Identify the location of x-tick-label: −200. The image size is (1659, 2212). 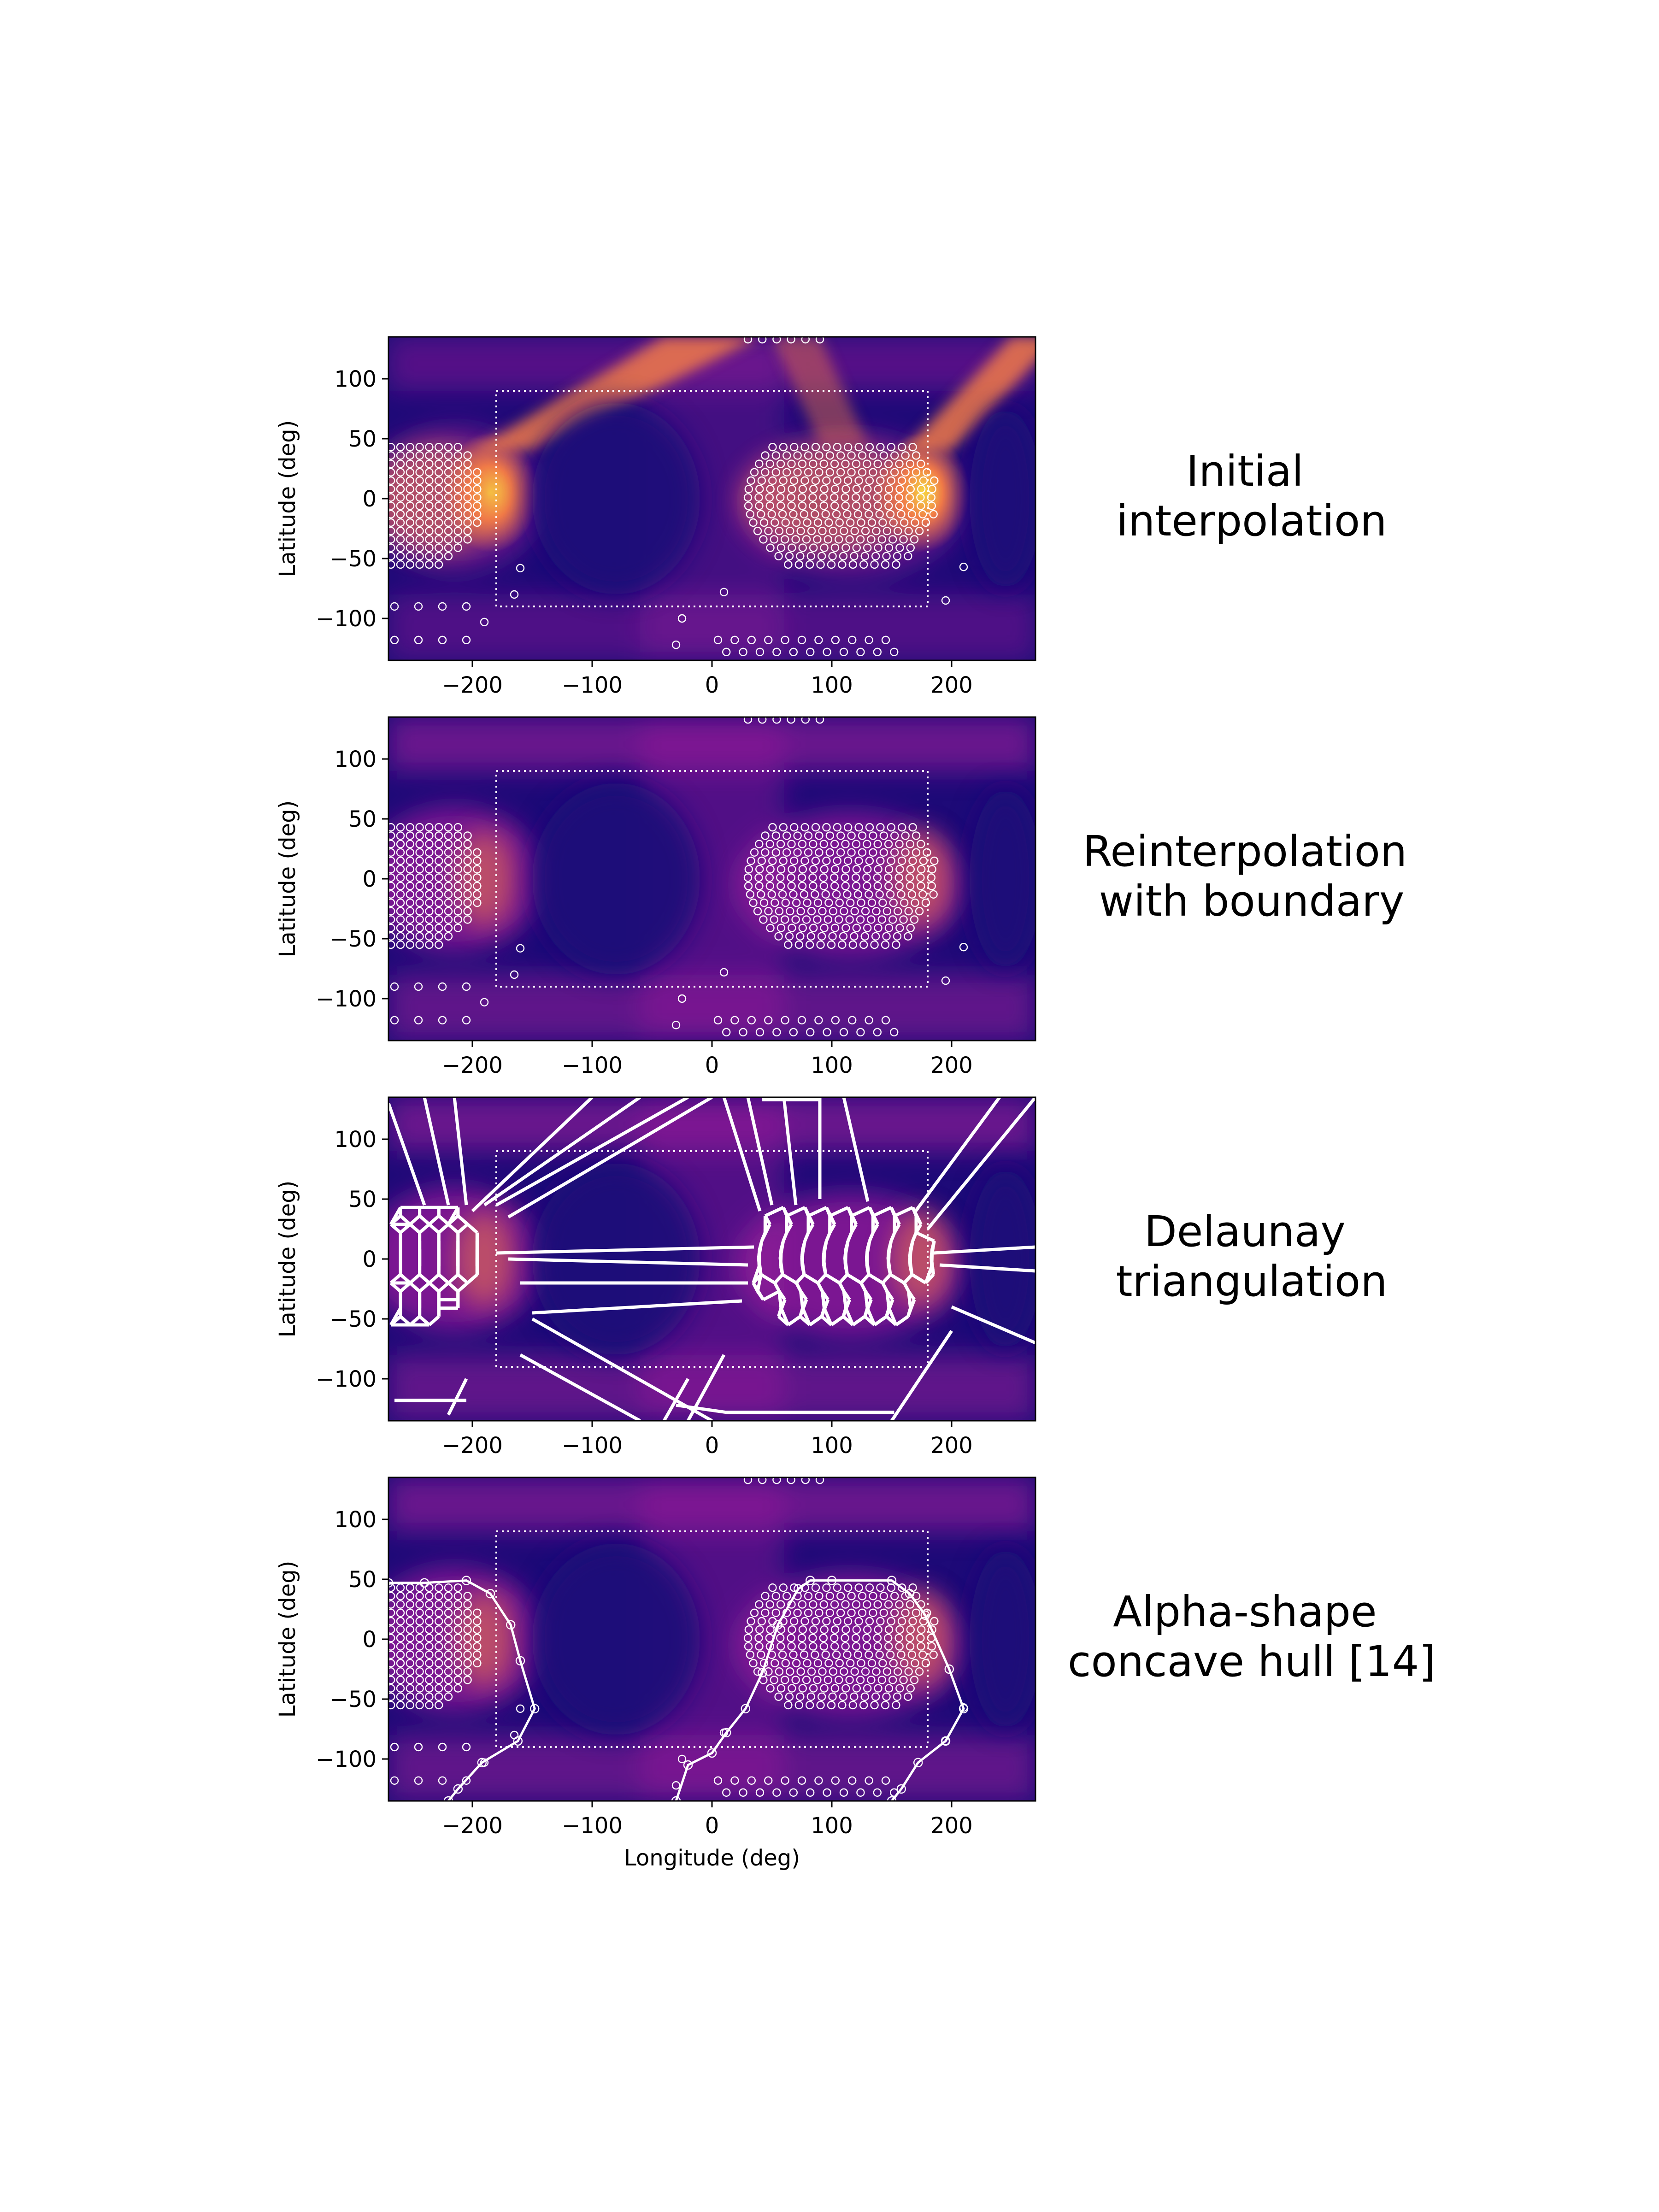
(472, 1826).